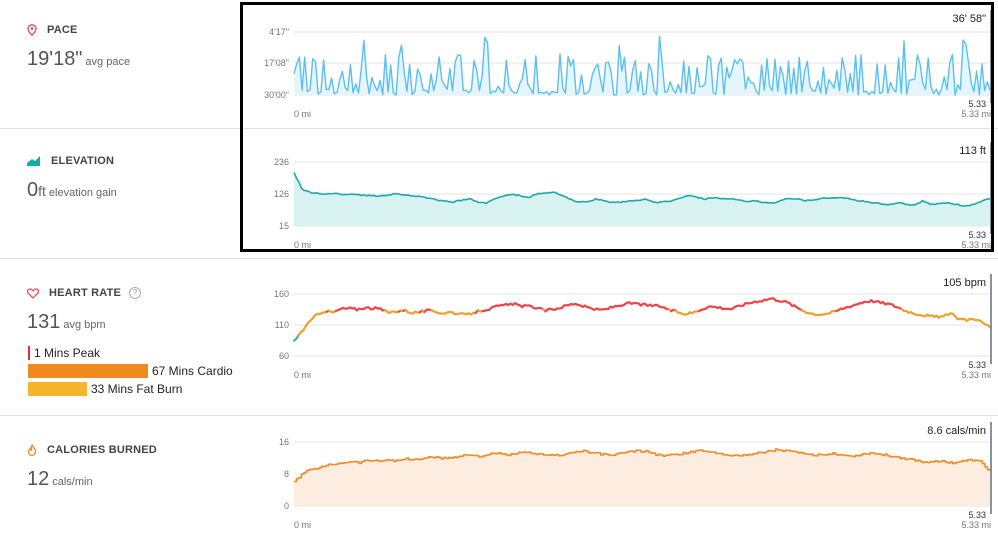 This screenshot has height=540, width=998. I want to click on zone-cardio: 67 Mins Cardio, so click(130, 371).